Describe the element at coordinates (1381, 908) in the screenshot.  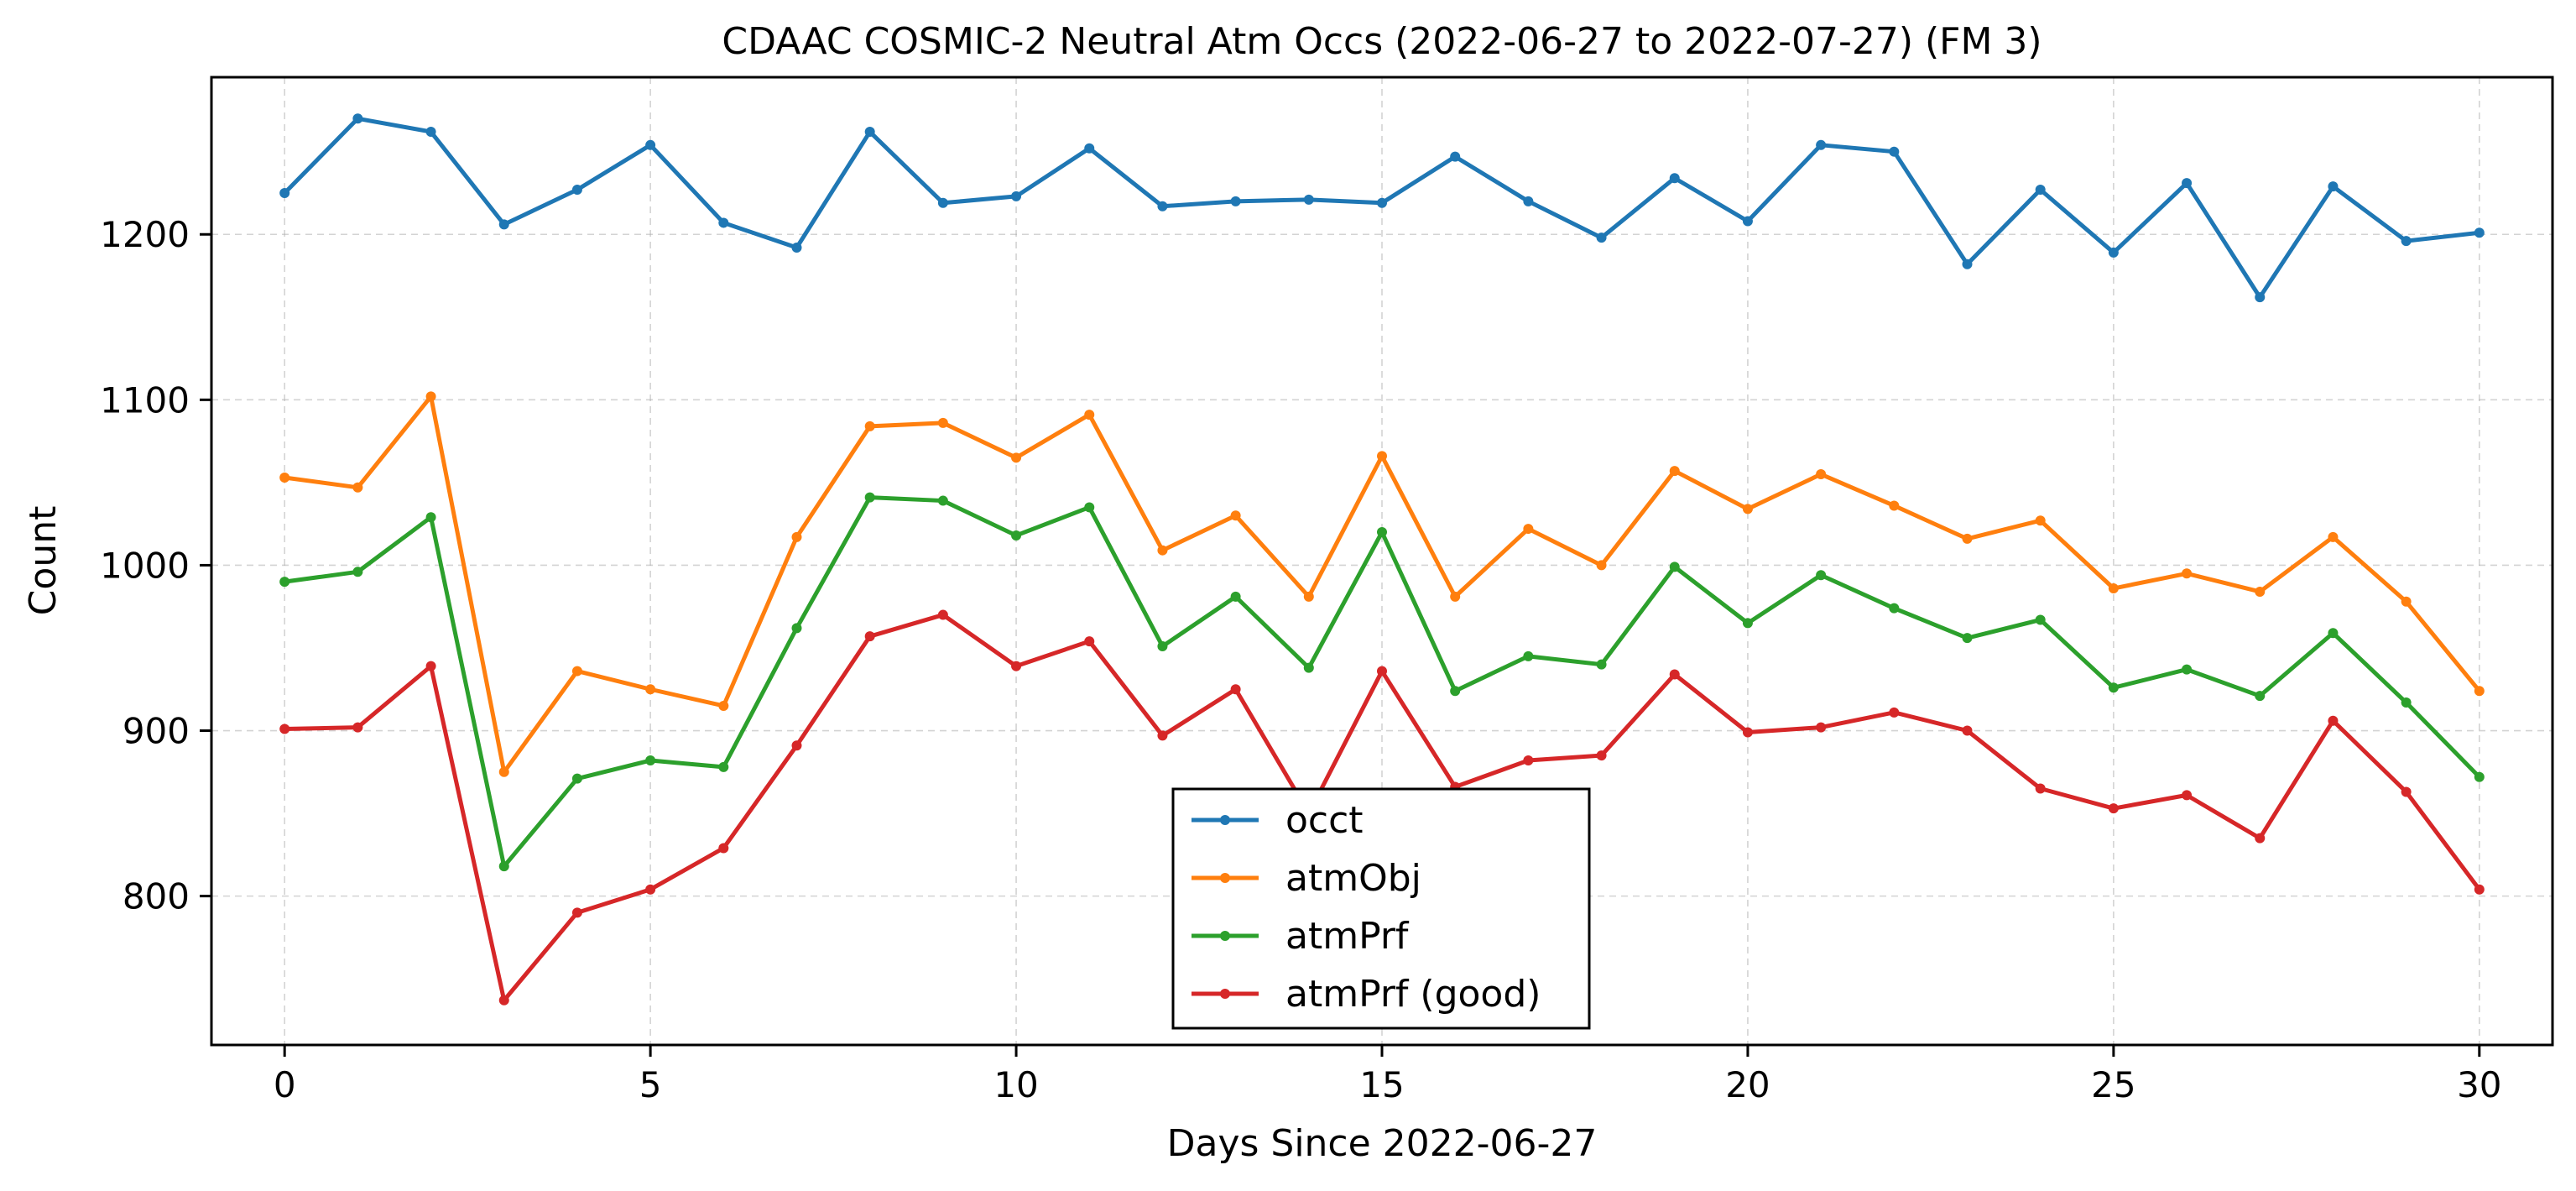
I see `legend: occt atmObj atmPrf atmPrf (good)` at that location.